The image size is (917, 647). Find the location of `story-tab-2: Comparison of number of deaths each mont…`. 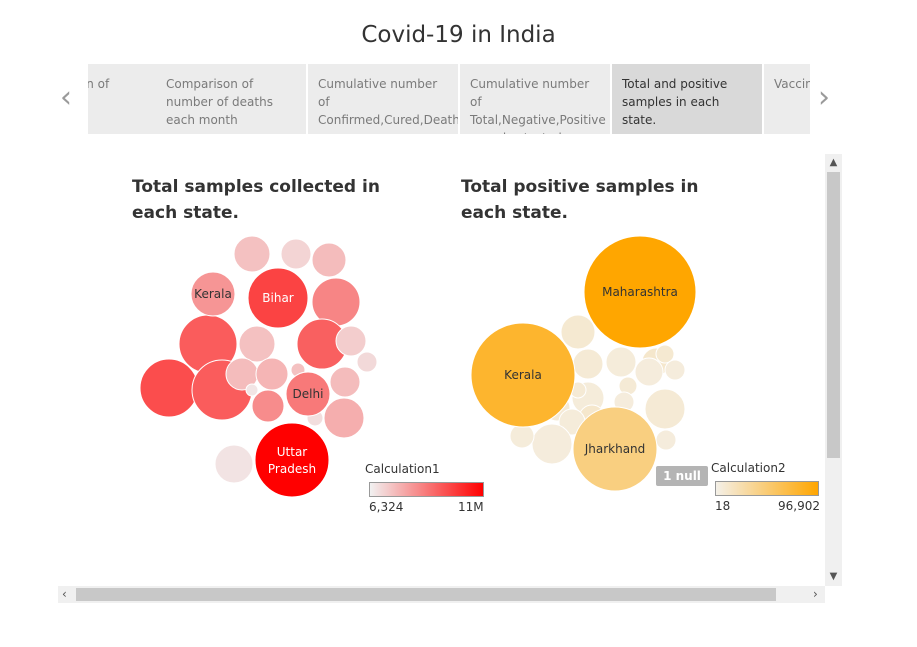

story-tab-2: Comparison of number of deaths each mont… is located at coordinates (231, 99).